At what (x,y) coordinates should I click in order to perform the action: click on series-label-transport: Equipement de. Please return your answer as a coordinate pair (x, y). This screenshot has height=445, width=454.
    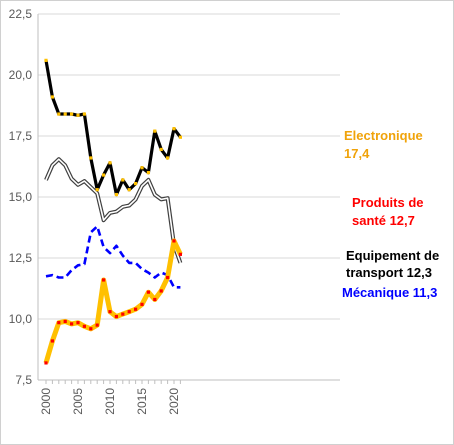
    Looking at the image, I should click on (392, 255).